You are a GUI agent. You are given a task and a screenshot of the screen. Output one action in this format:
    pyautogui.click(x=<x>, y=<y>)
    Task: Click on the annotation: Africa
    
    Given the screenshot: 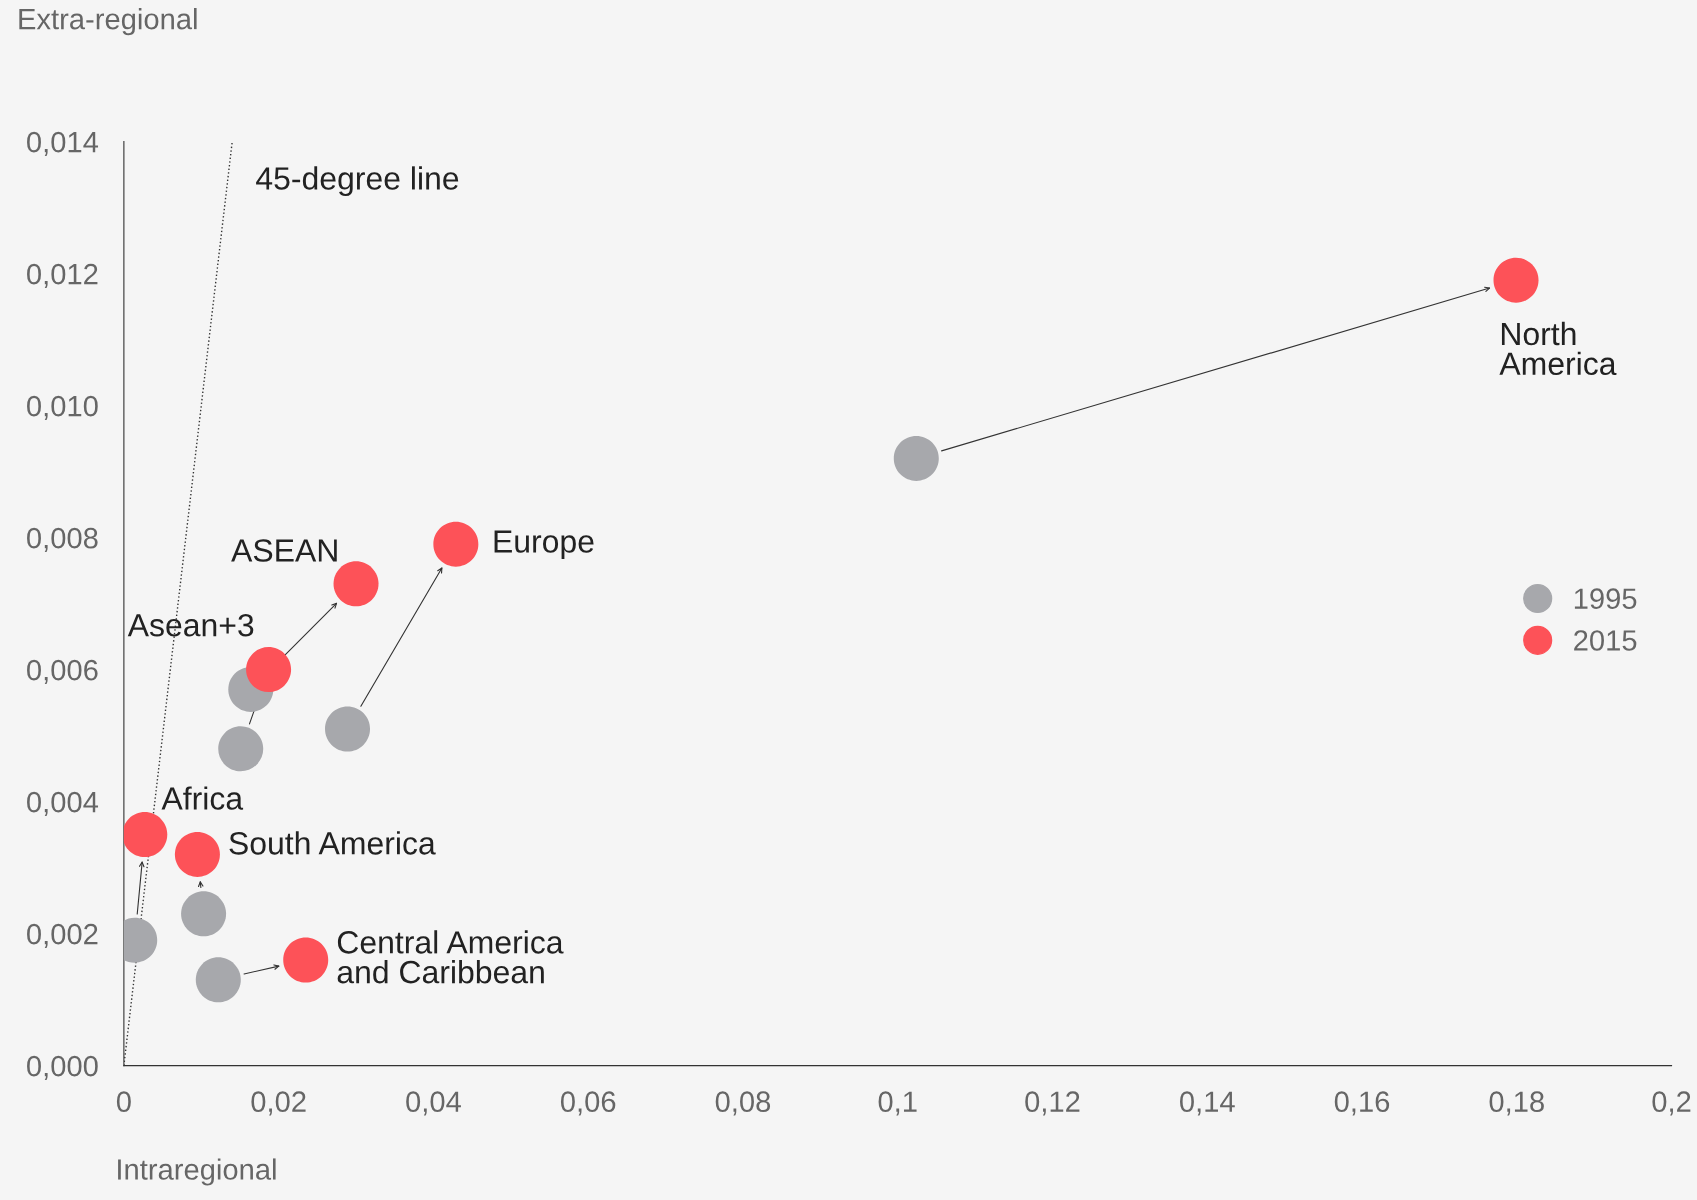 What is the action you would take?
    pyautogui.click(x=202, y=798)
    